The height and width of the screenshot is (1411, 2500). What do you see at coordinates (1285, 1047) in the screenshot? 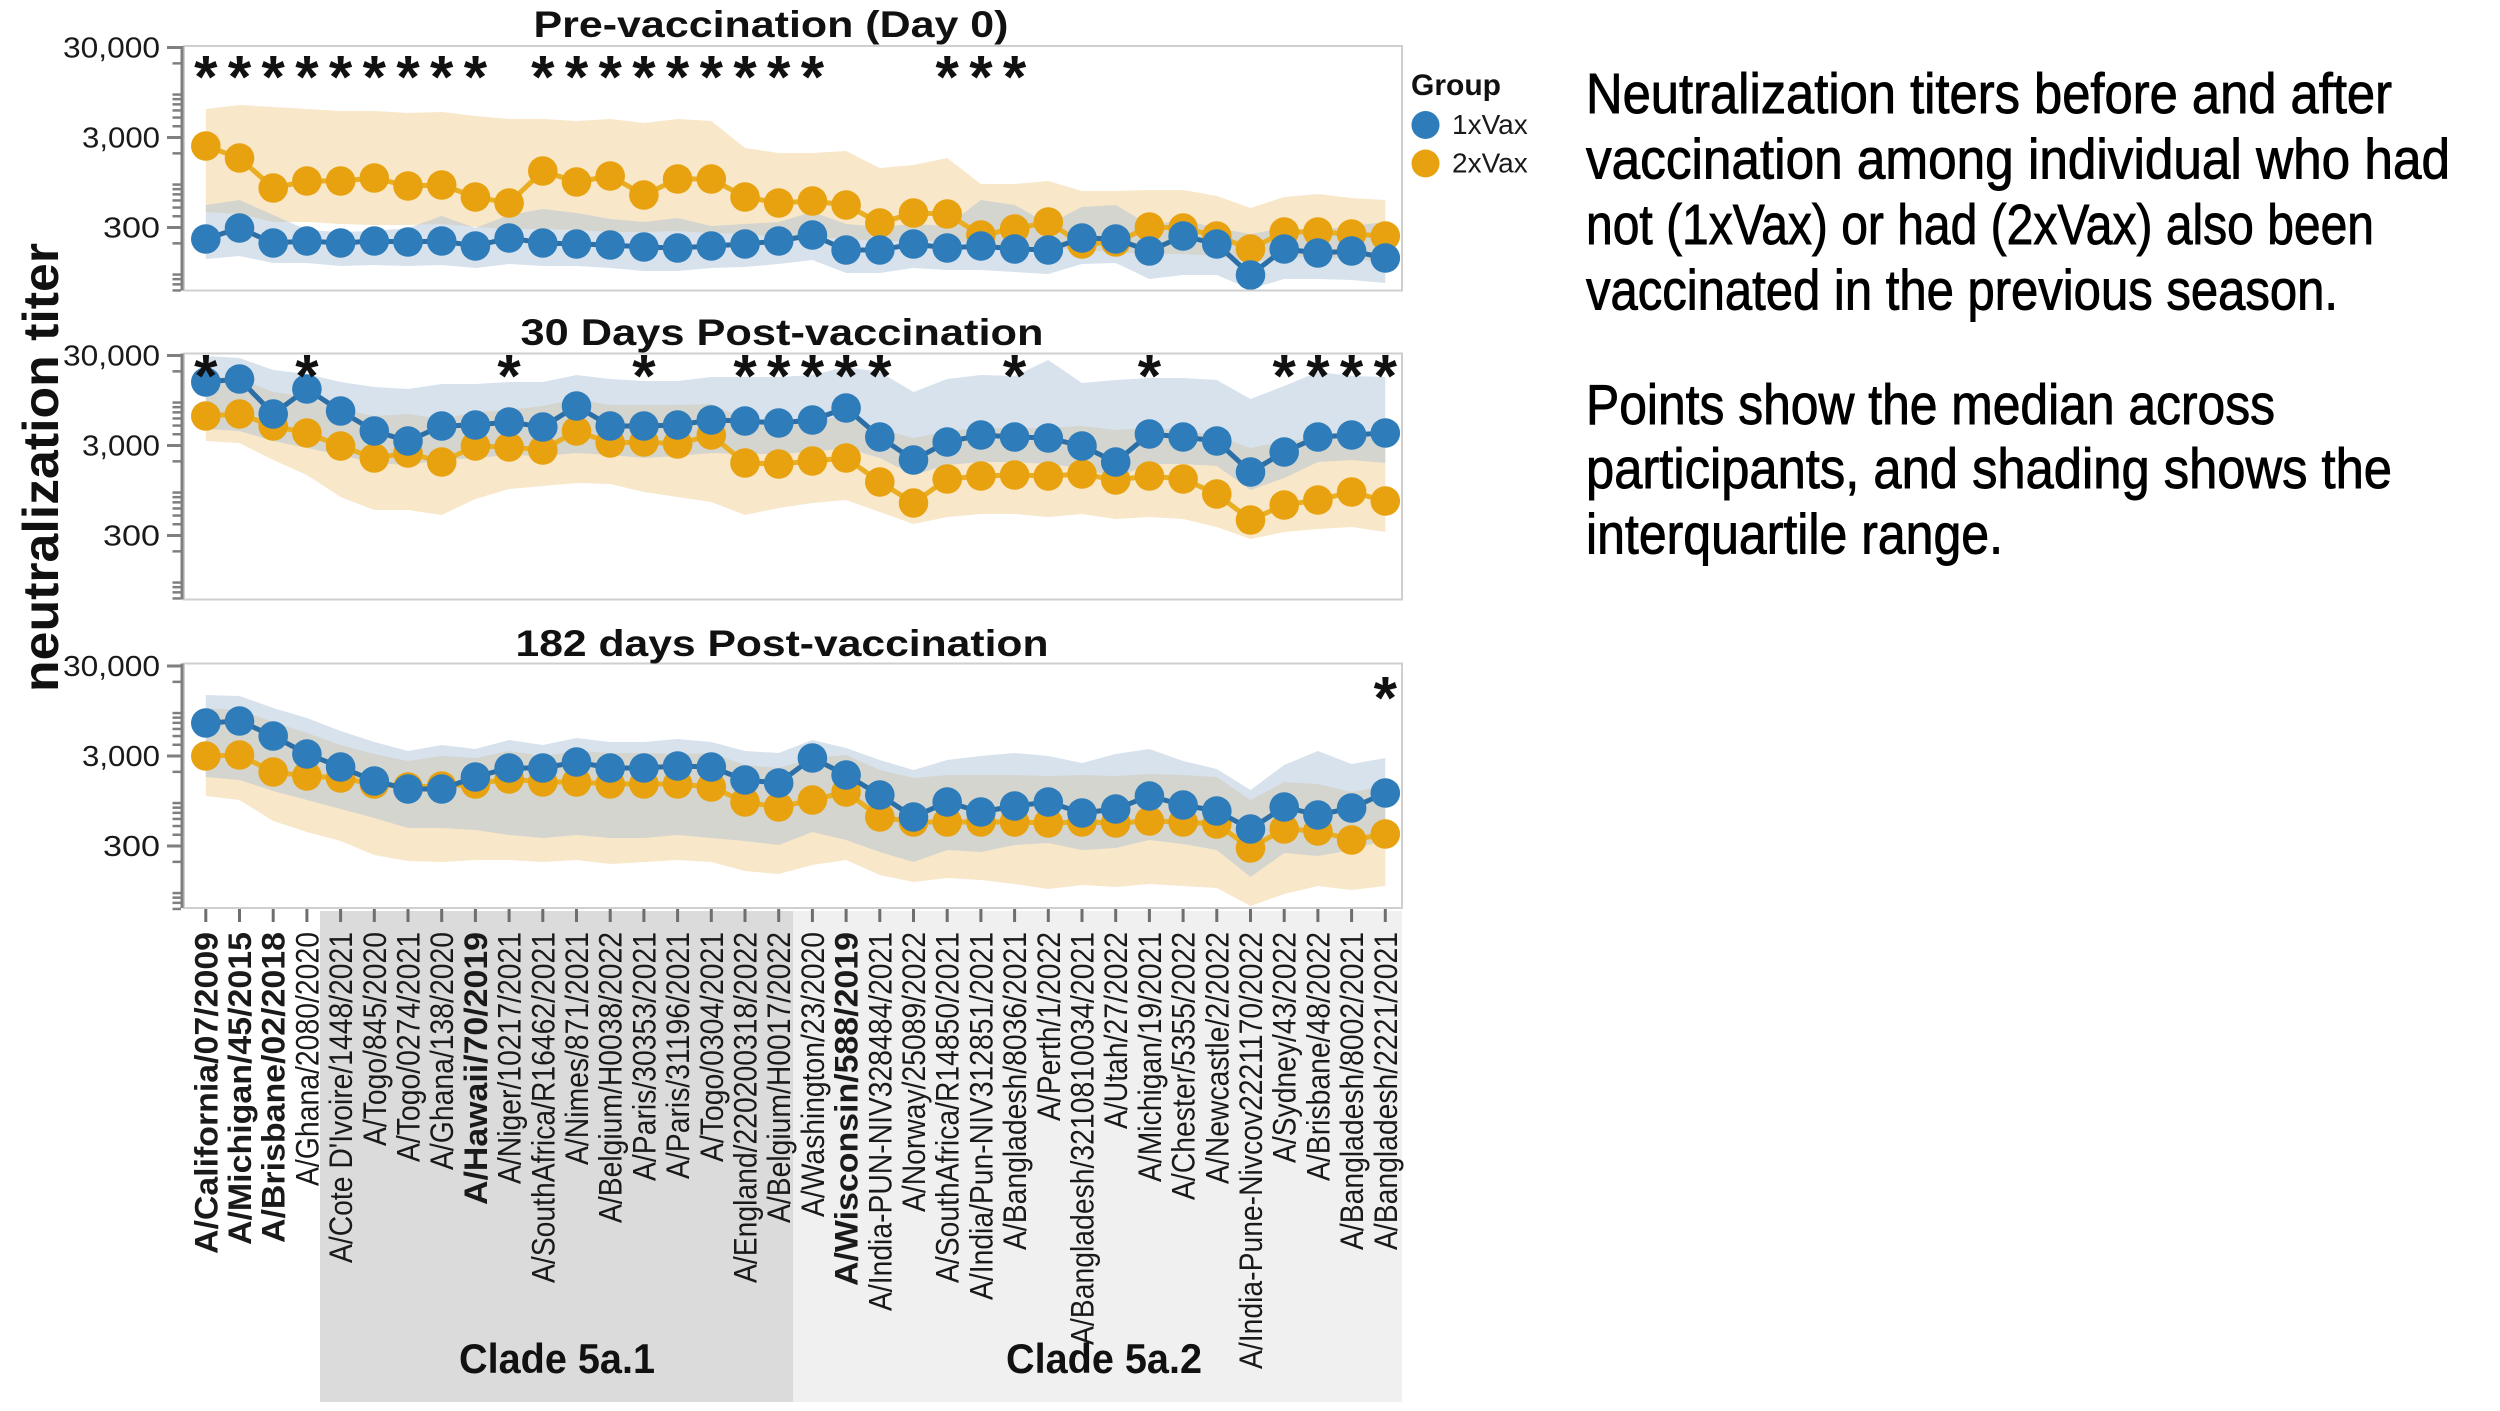
I see `svg-text: A/Sydney/43/2022` at bounding box center [1285, 1047].